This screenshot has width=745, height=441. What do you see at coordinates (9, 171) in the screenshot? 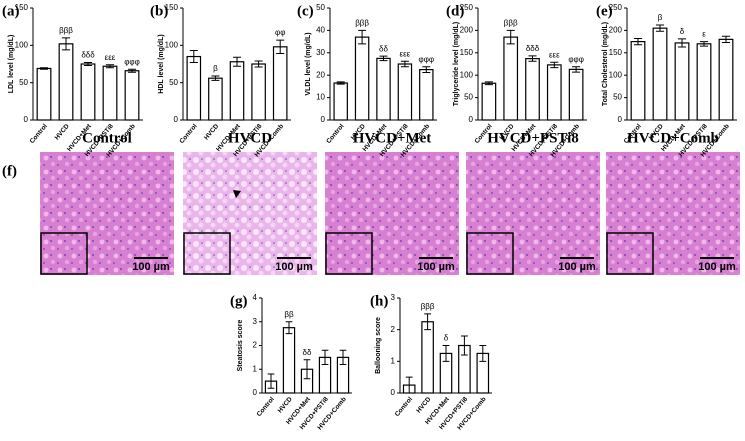
I see `panel-label: (f)` at bounding box center [9, 171].